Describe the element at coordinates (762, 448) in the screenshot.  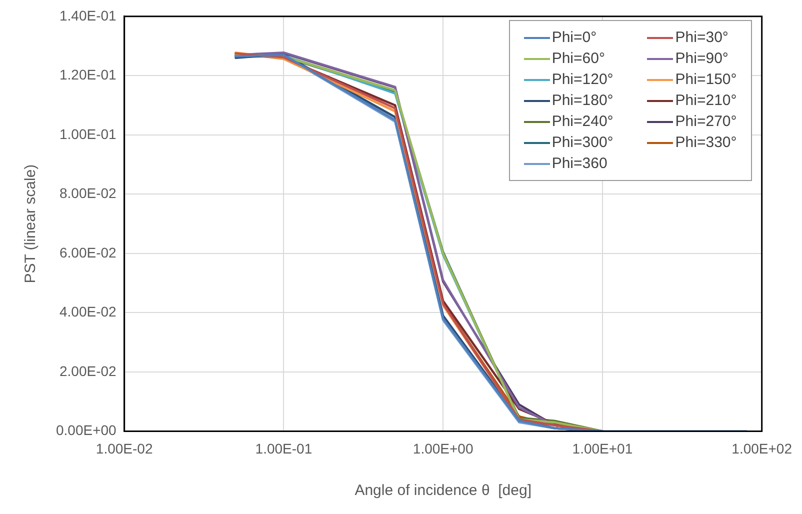
I see `x-tick-label: 1.00E+02` at that location.